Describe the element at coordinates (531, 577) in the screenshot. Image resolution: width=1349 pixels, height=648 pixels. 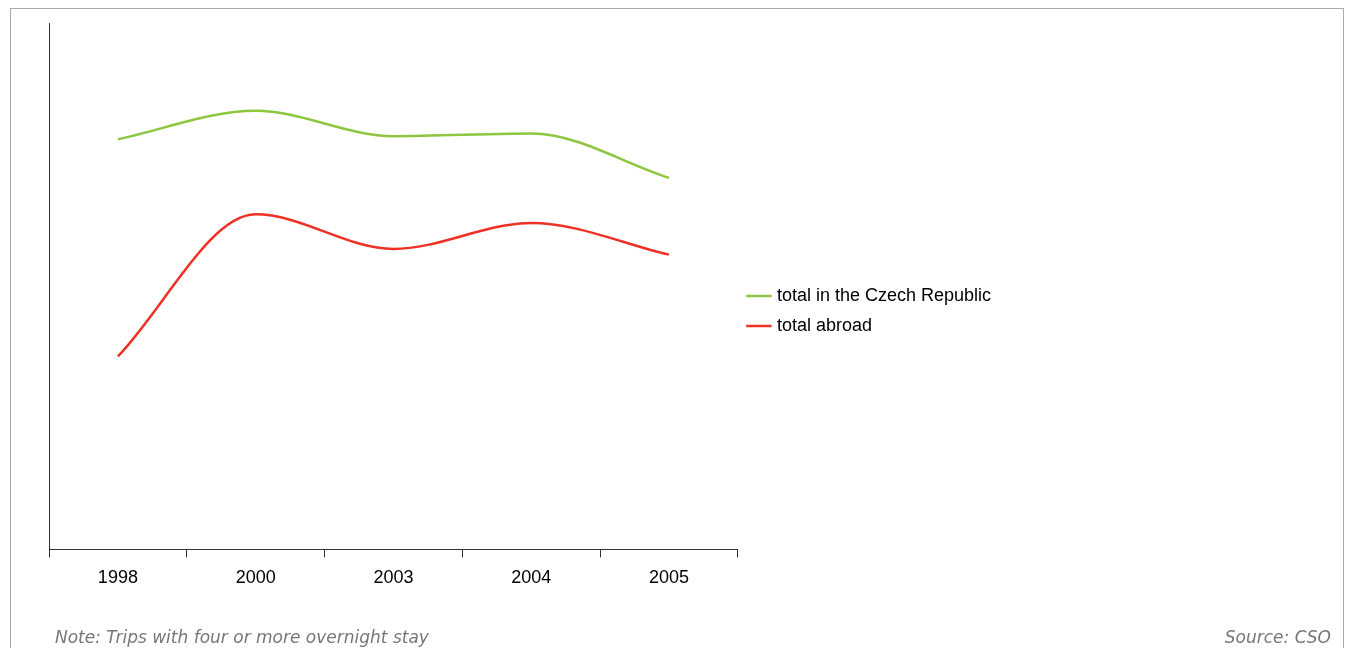
I see `x-tick-label: 2004` at that location.